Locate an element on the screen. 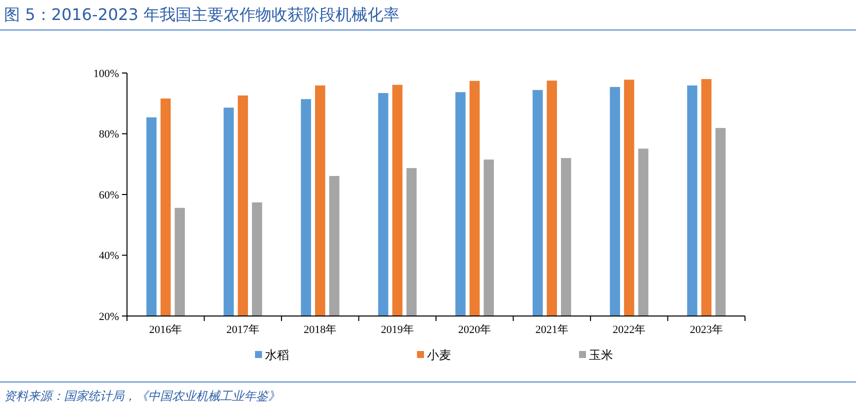 The height and width of the screenshot is (409, 856). chart-title: 图 5：2016-2023 年我国主要农作物收获阶段机械化率 is located at coordinates (202, 14).